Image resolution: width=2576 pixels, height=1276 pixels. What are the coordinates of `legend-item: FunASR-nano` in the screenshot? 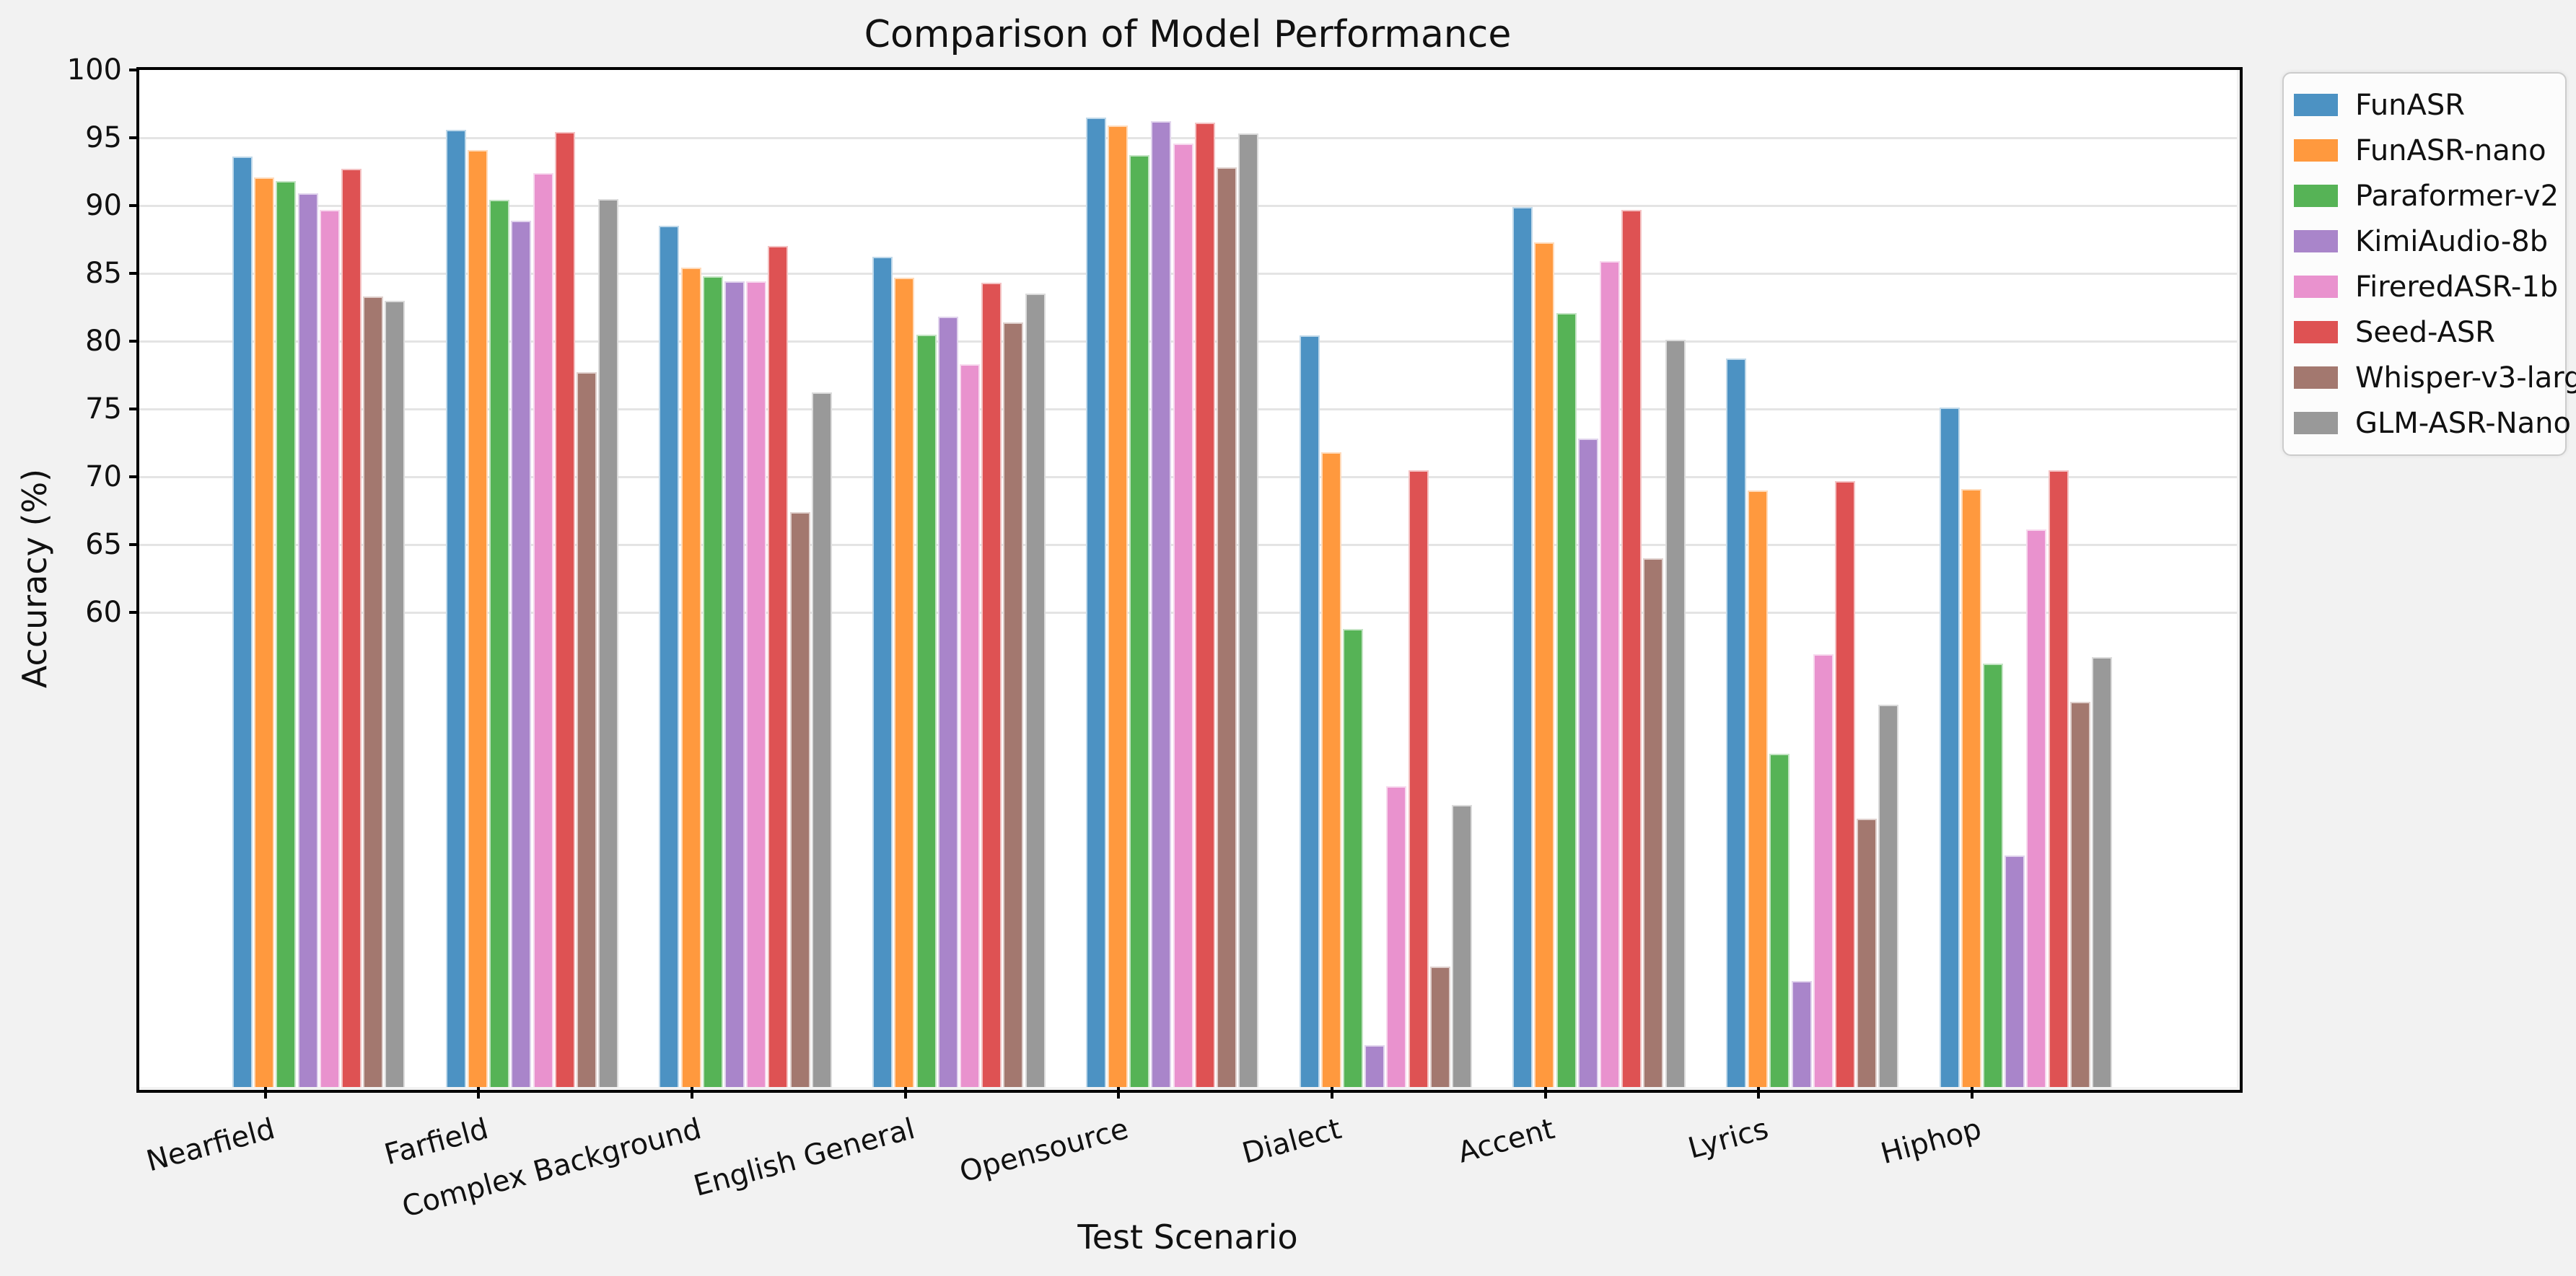 It's located at (2424, 150).